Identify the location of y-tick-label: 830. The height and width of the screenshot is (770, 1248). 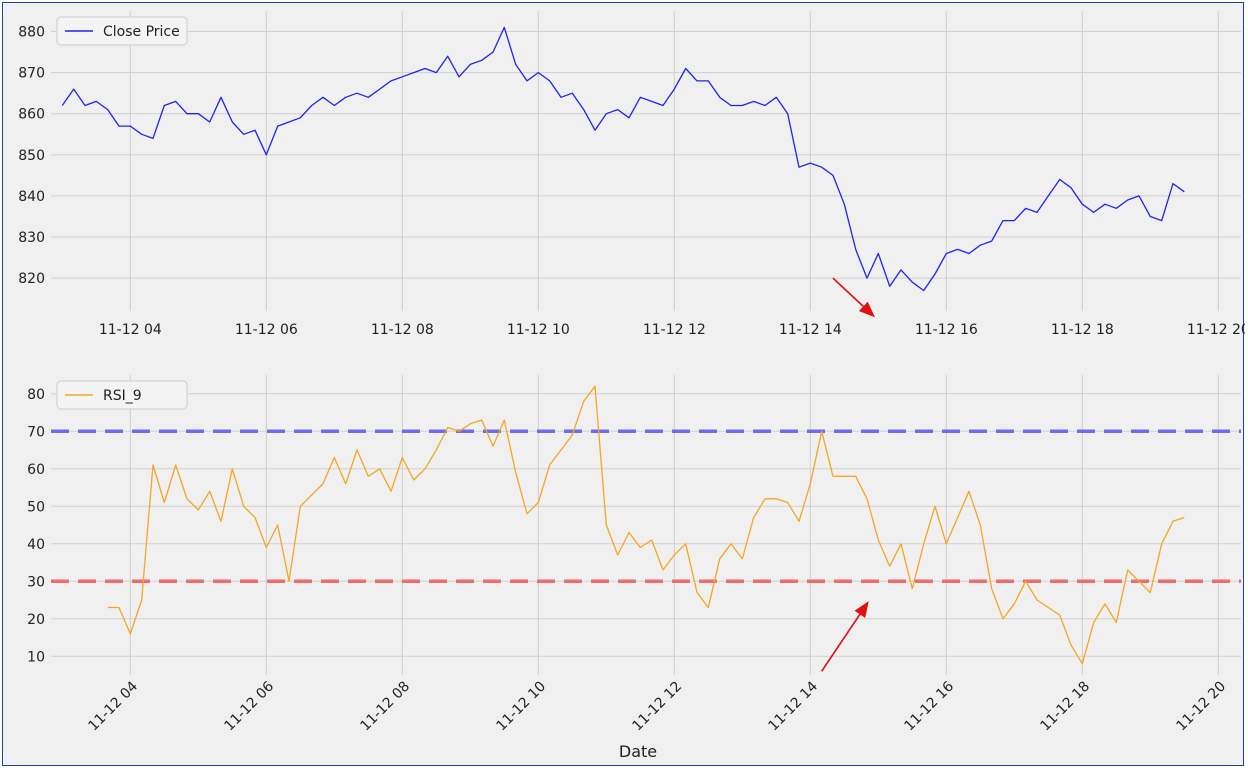
(31, 238).